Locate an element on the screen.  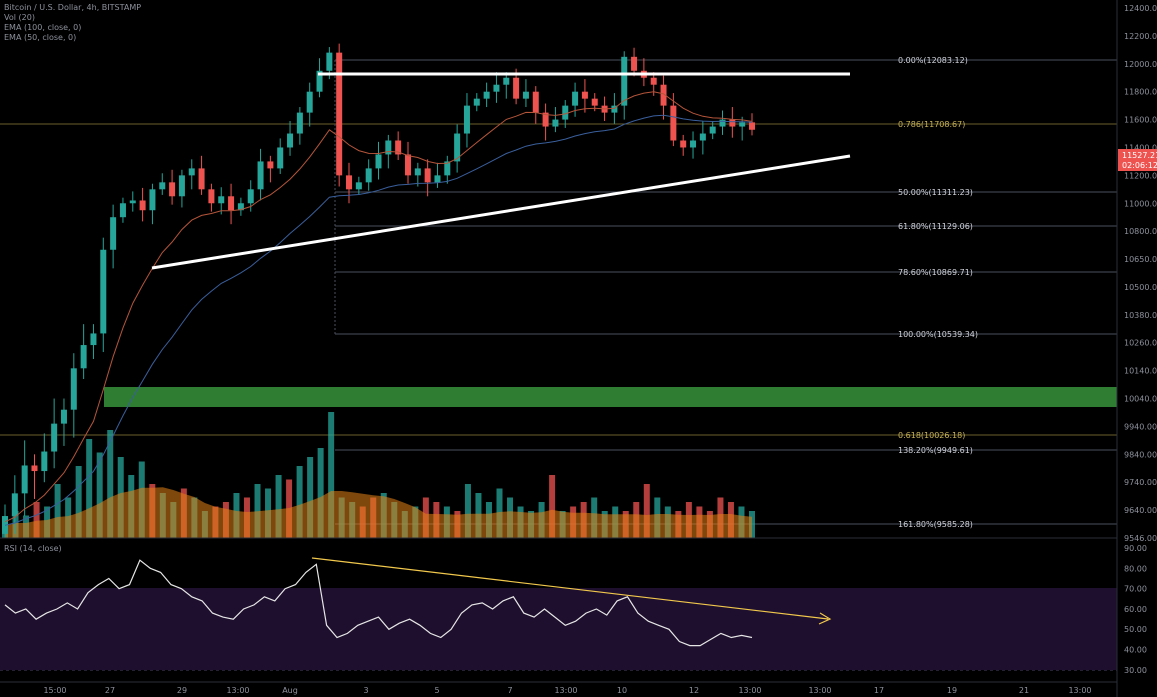
rsi-line is located at coordinates (378, 603).